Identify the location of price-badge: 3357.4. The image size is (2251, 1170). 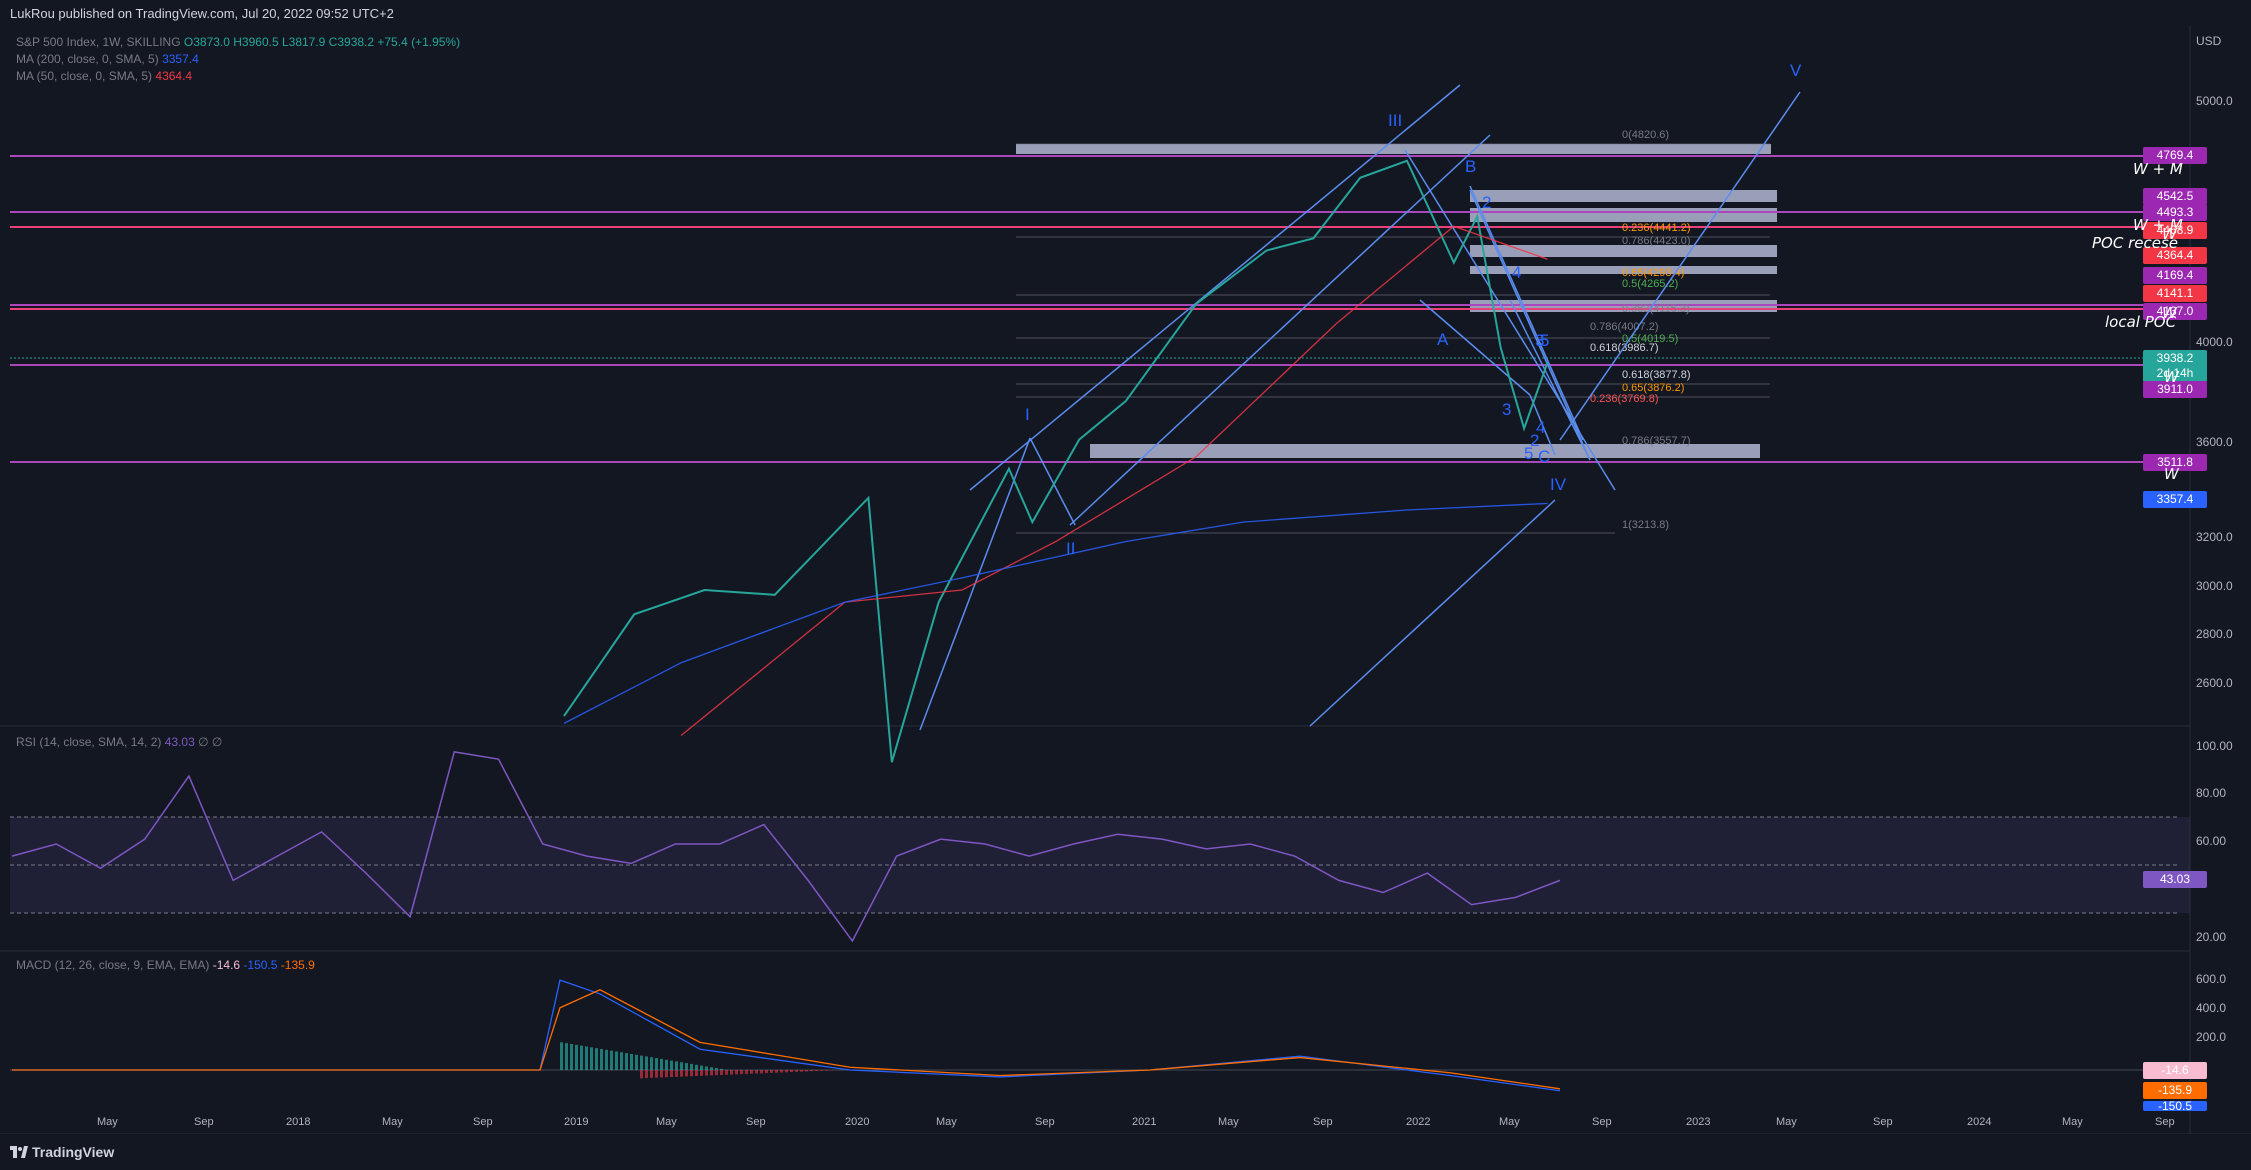
(2175, 499).